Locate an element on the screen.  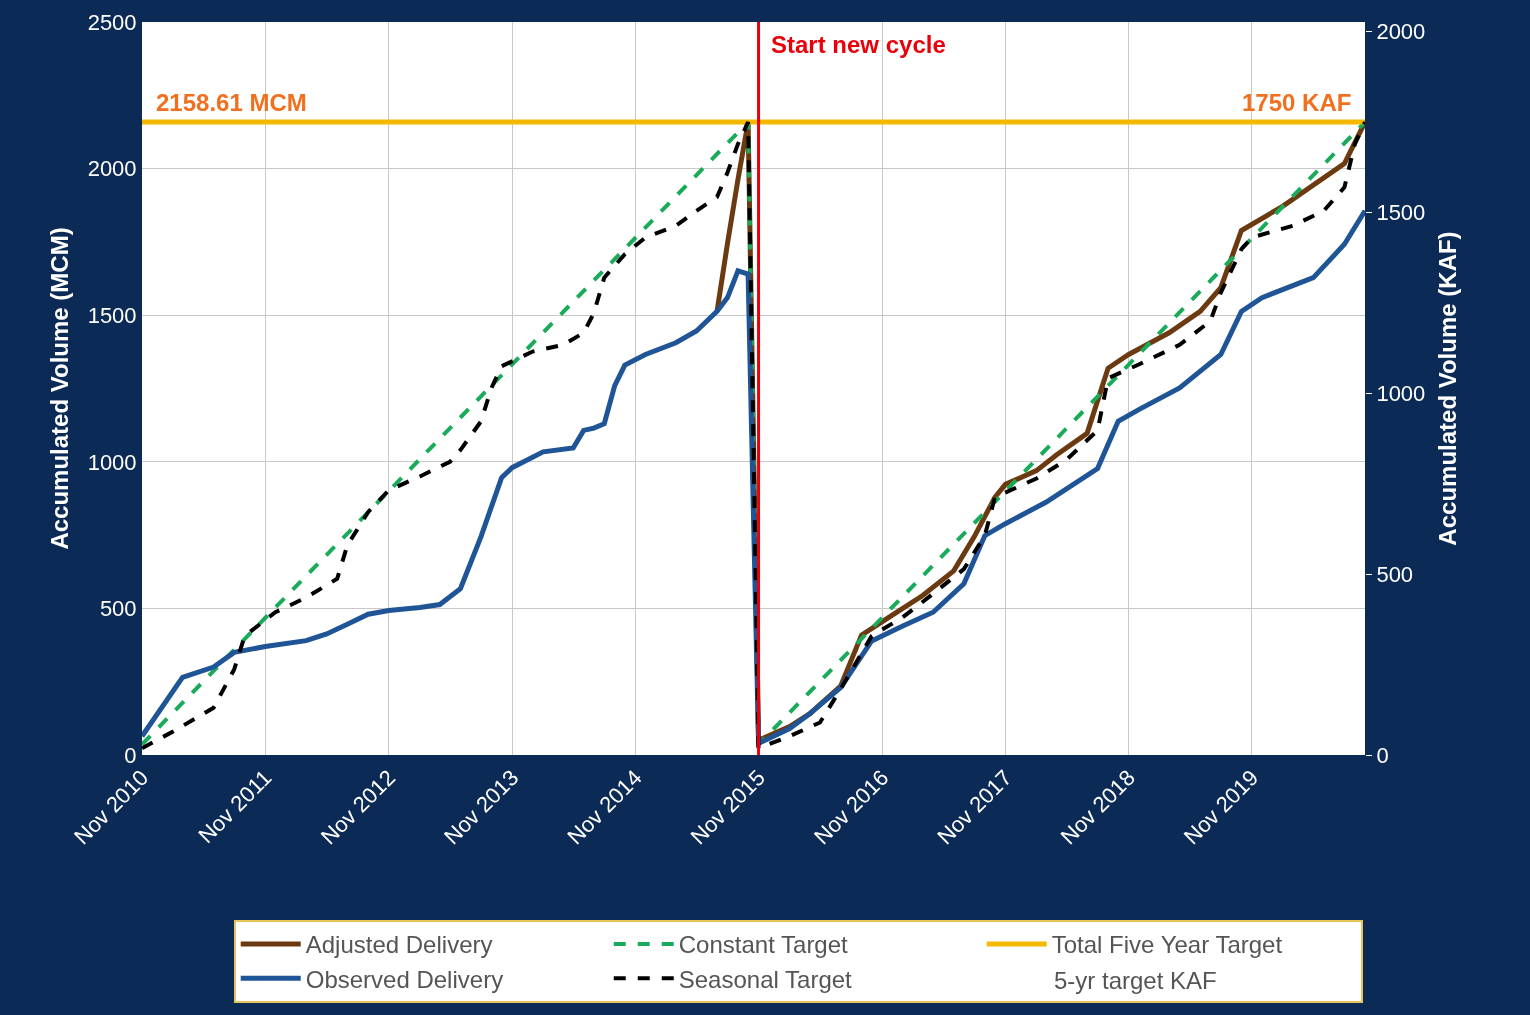
y2-tick-label: 0 is located at coordinates (1382, 755).